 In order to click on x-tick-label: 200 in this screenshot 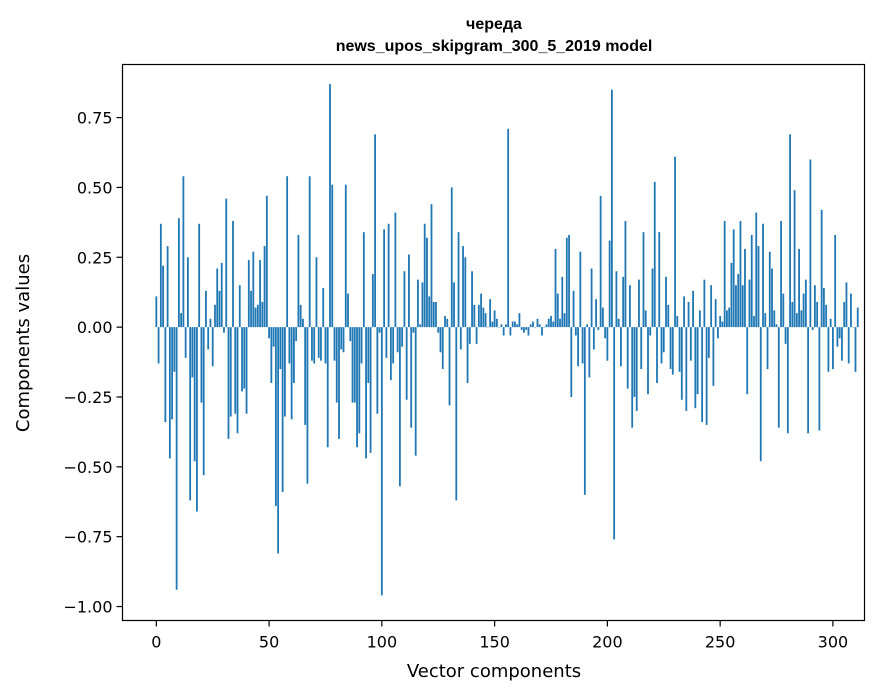, I will do `click(607, 642)`.